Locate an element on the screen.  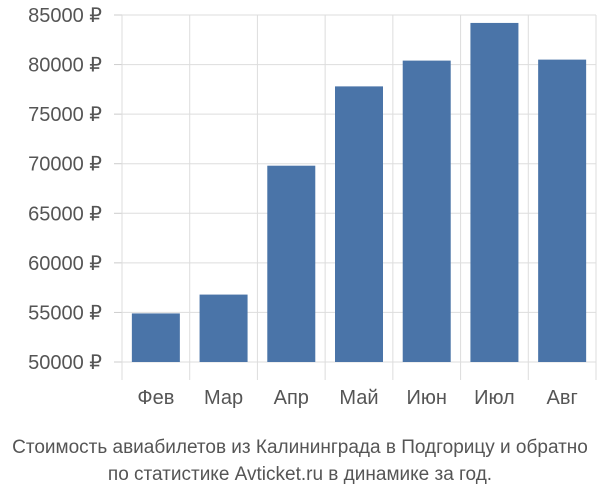
x-tick-label: Авг is located at coordinates (562, 398).